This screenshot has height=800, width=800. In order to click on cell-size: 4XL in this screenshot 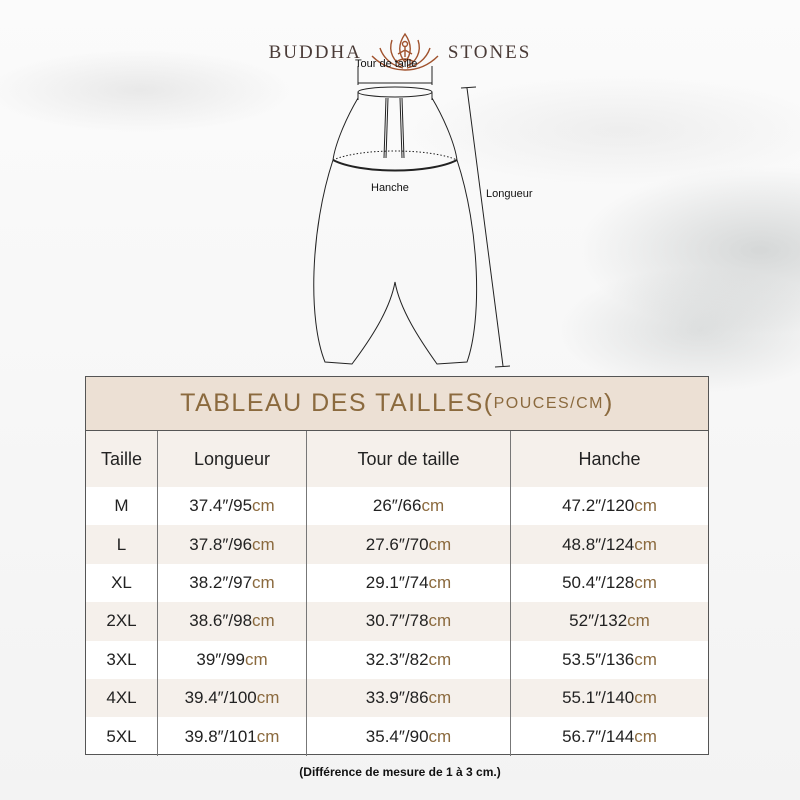, I will do `click(122, 698)`.